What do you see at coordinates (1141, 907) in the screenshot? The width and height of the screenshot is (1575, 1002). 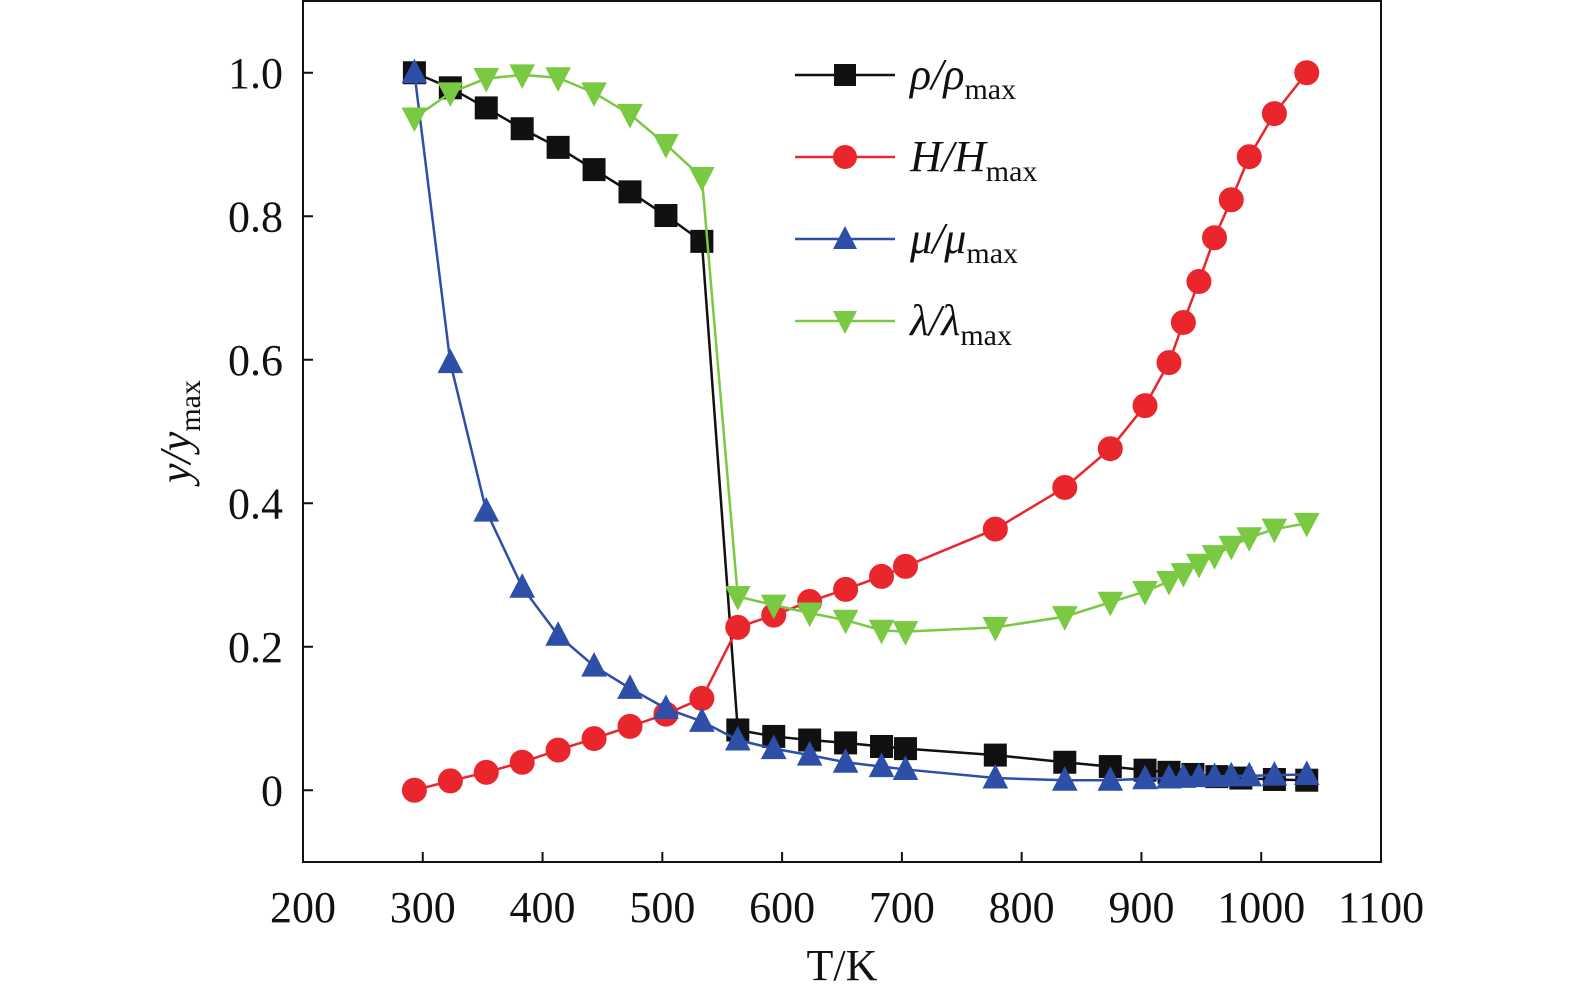 I see `x-tick-label: 900` at bounding box center [1141, 907].